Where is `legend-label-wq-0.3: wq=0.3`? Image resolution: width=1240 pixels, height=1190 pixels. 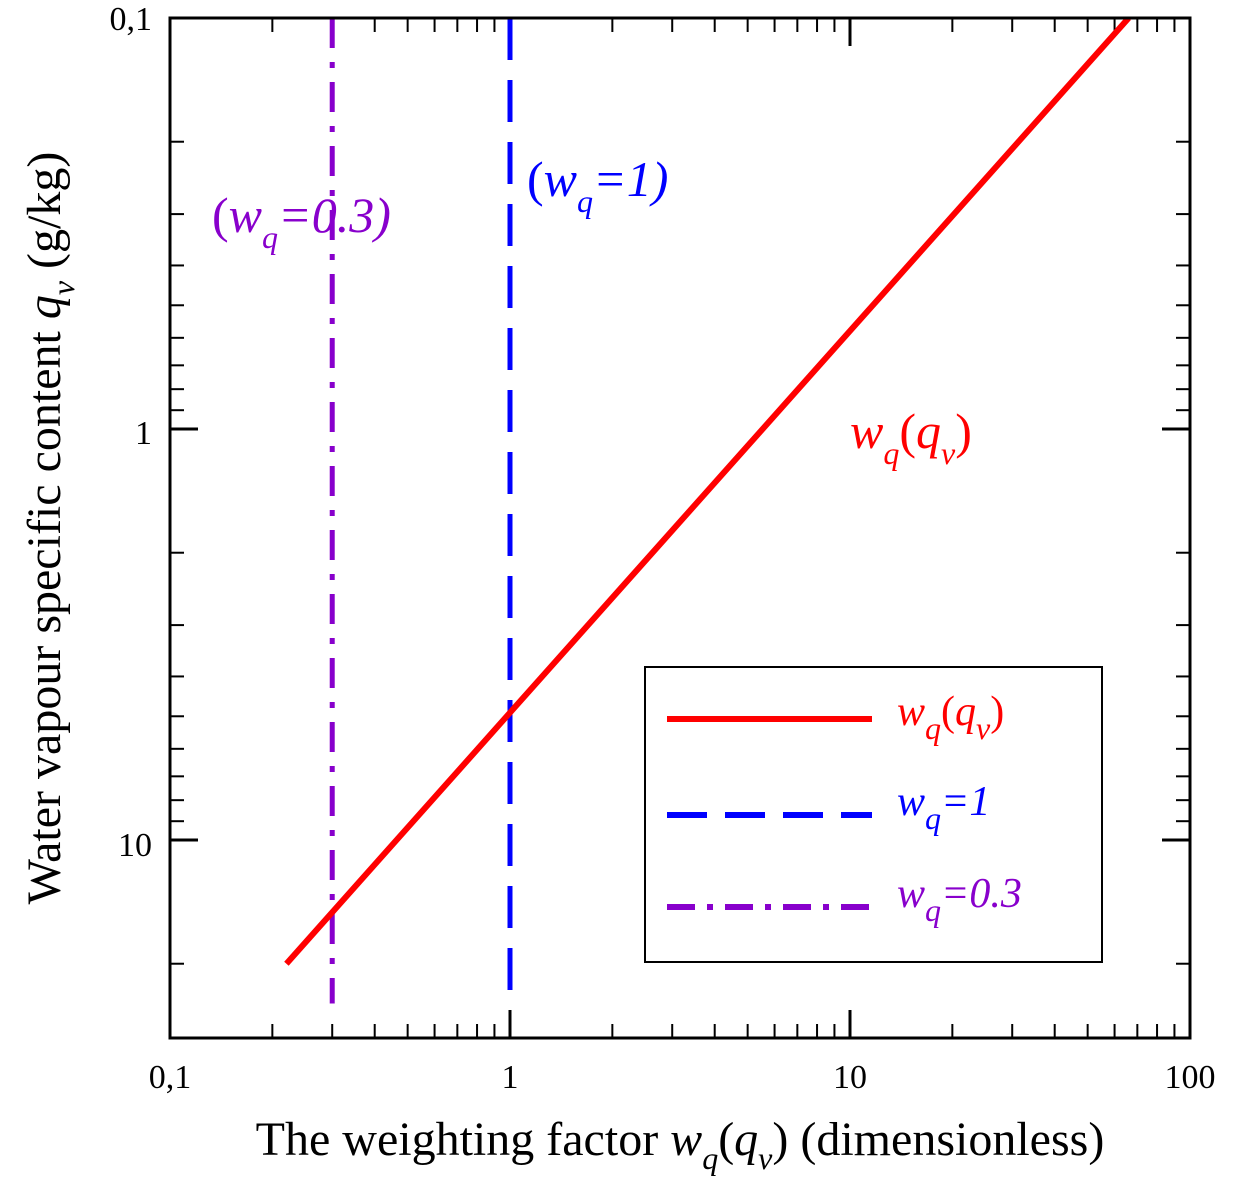
legend-label-wq-0.3: wq=0.3 is located at coordinates (959, 899).